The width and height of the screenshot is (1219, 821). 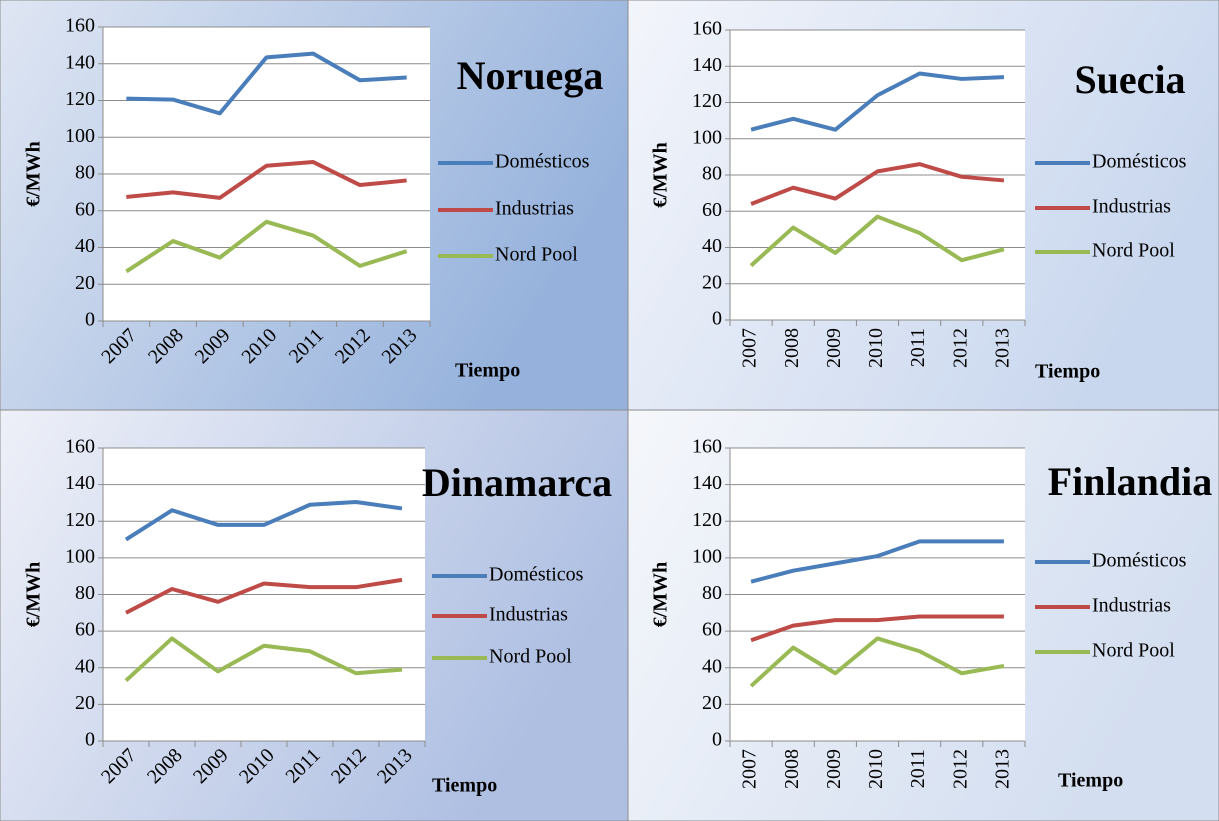 I want to click on chart-title: Dinamarca, so click(x=517, y=482).